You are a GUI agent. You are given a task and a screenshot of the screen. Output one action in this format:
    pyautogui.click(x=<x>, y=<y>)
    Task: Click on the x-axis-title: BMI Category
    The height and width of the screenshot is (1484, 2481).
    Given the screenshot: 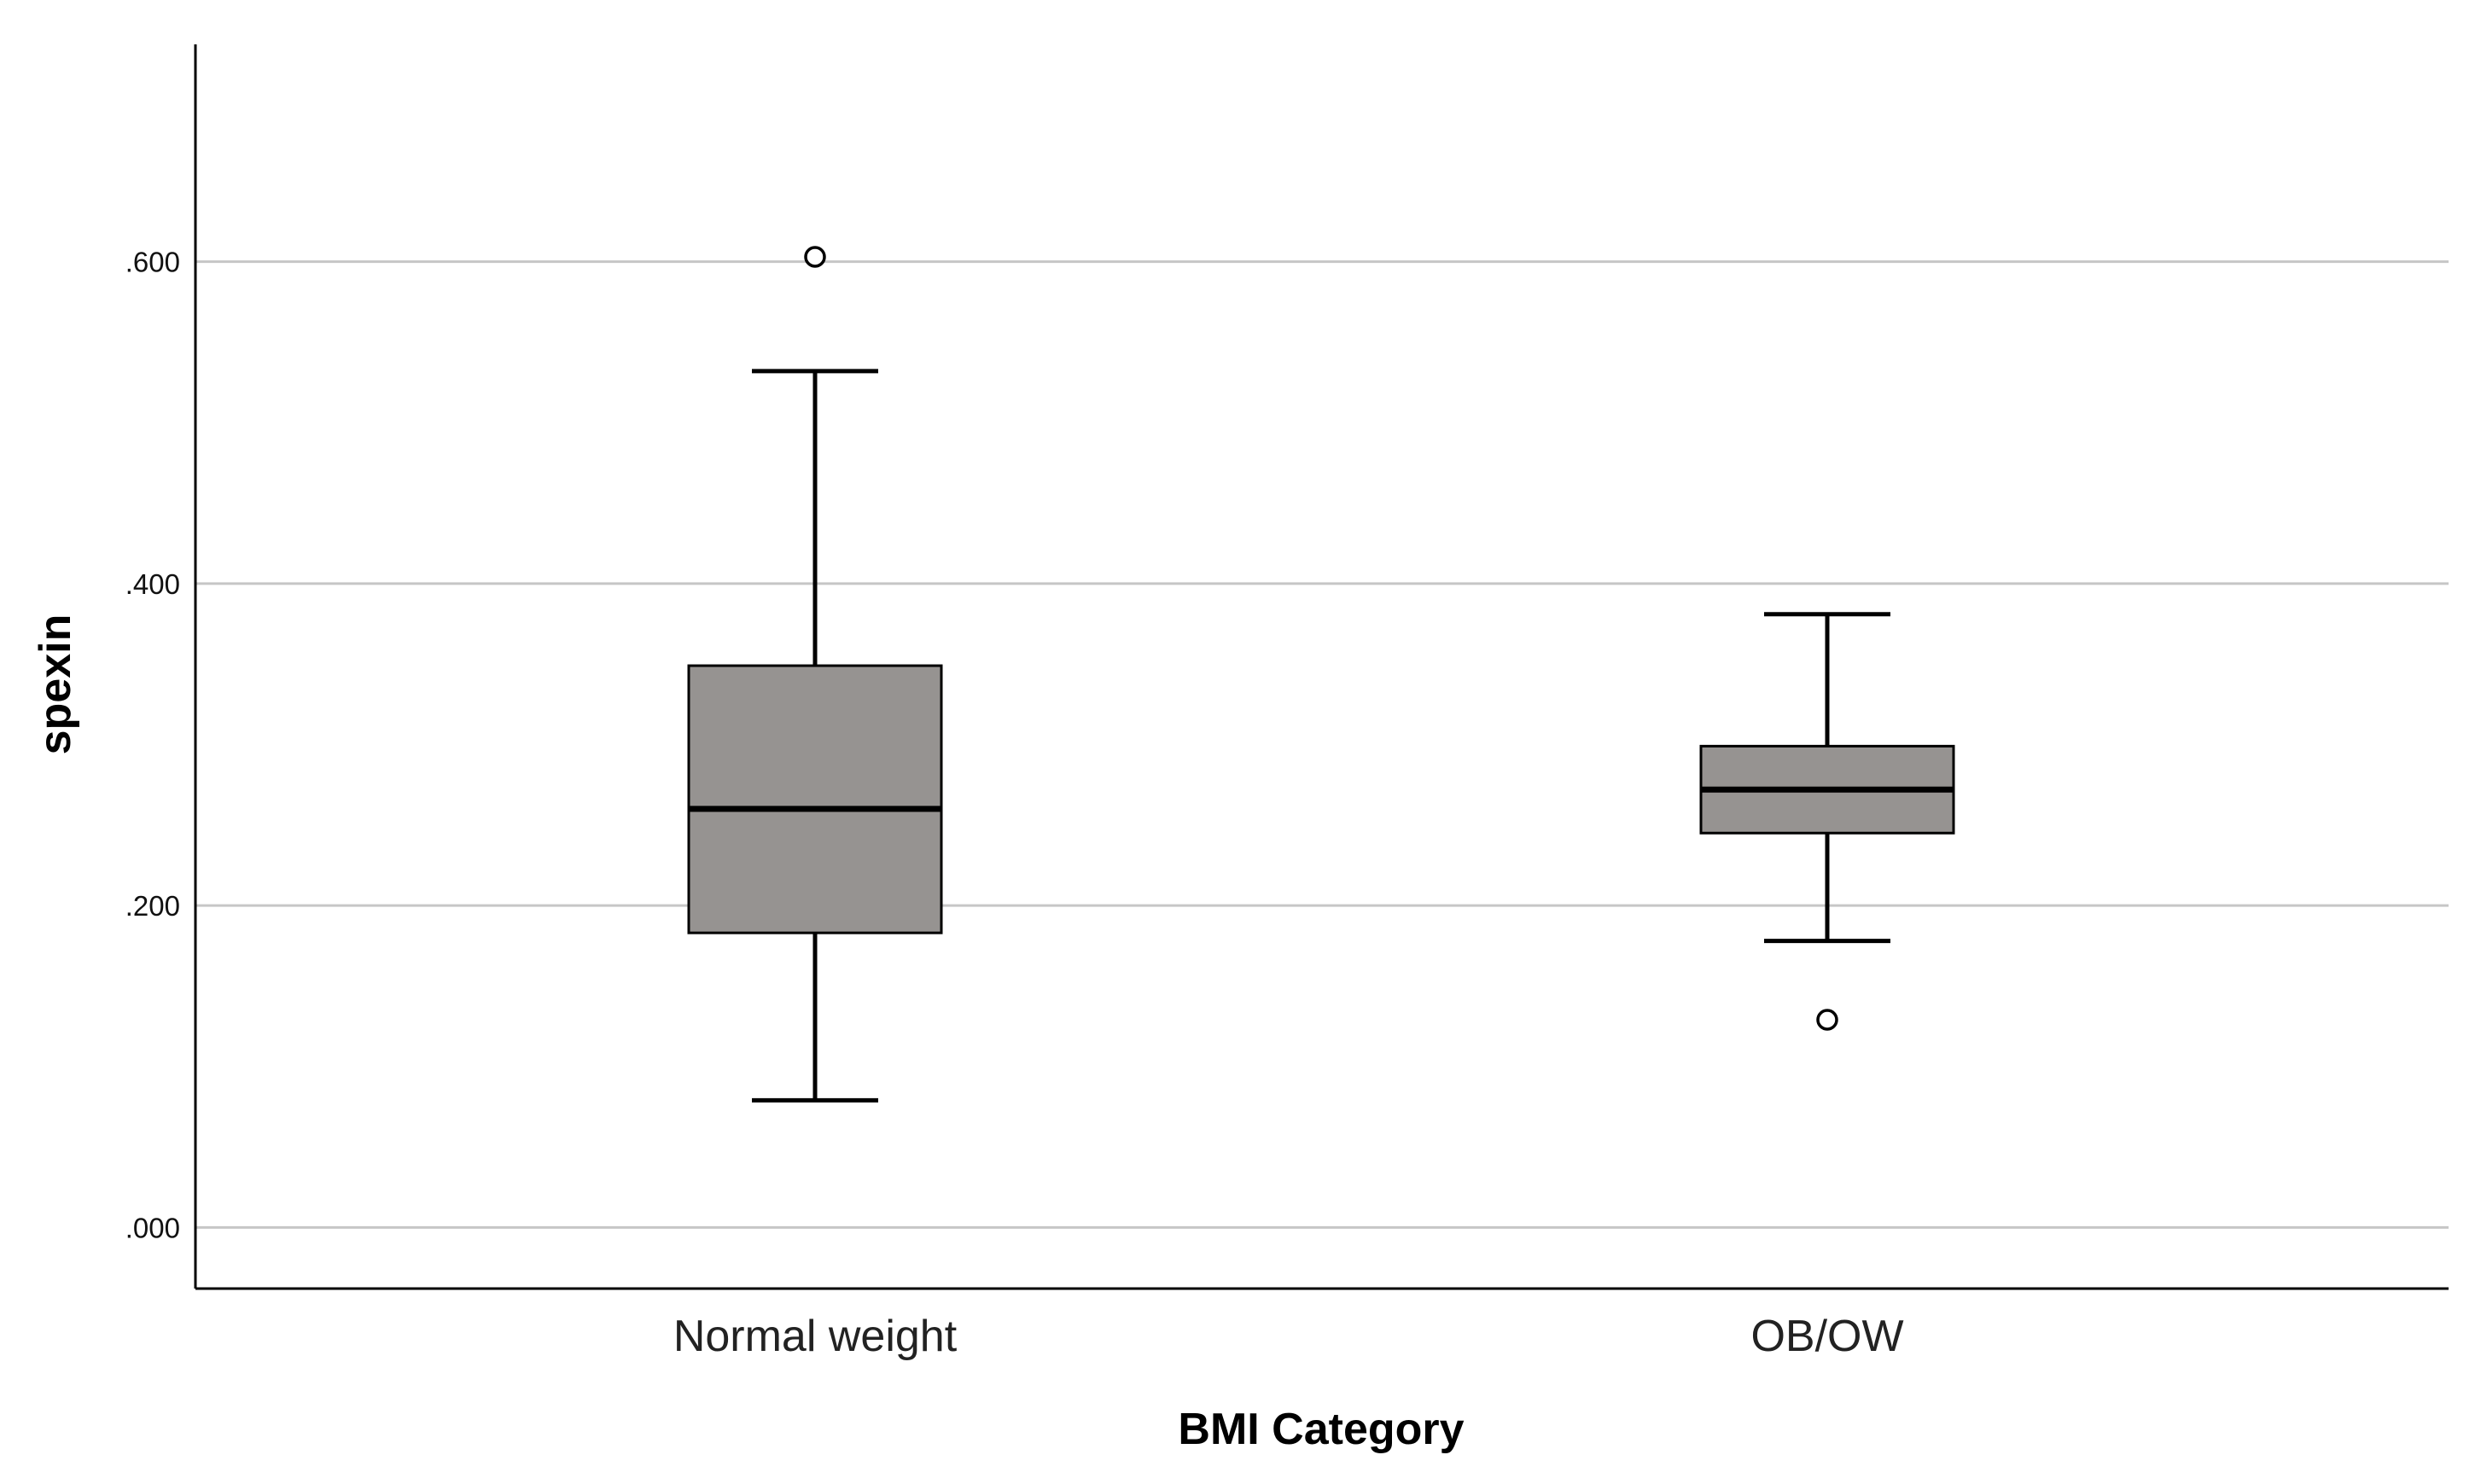 What is the action you would take?
    pyautogui.click(x=1321, y=1430)
    